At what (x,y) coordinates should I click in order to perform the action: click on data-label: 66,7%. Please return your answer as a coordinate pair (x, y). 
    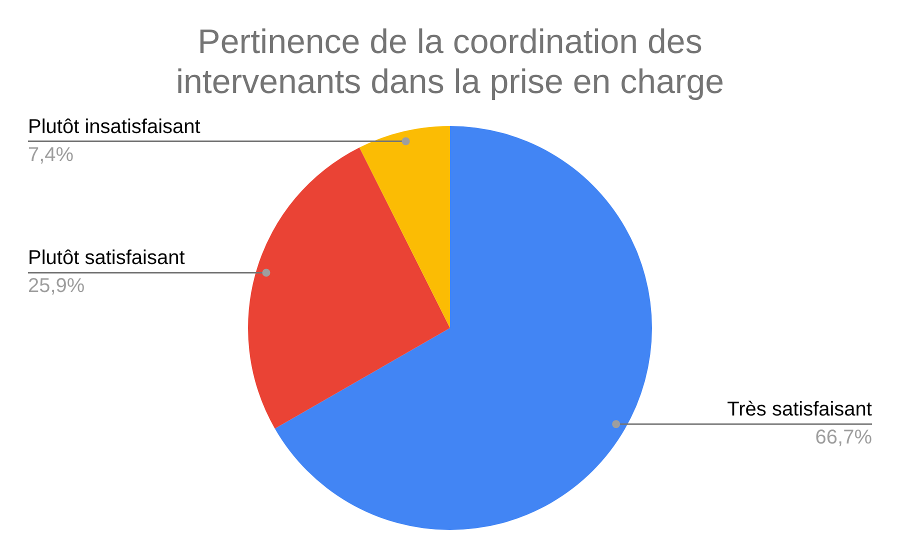
    Looking at the image, I should click on (843, 437).